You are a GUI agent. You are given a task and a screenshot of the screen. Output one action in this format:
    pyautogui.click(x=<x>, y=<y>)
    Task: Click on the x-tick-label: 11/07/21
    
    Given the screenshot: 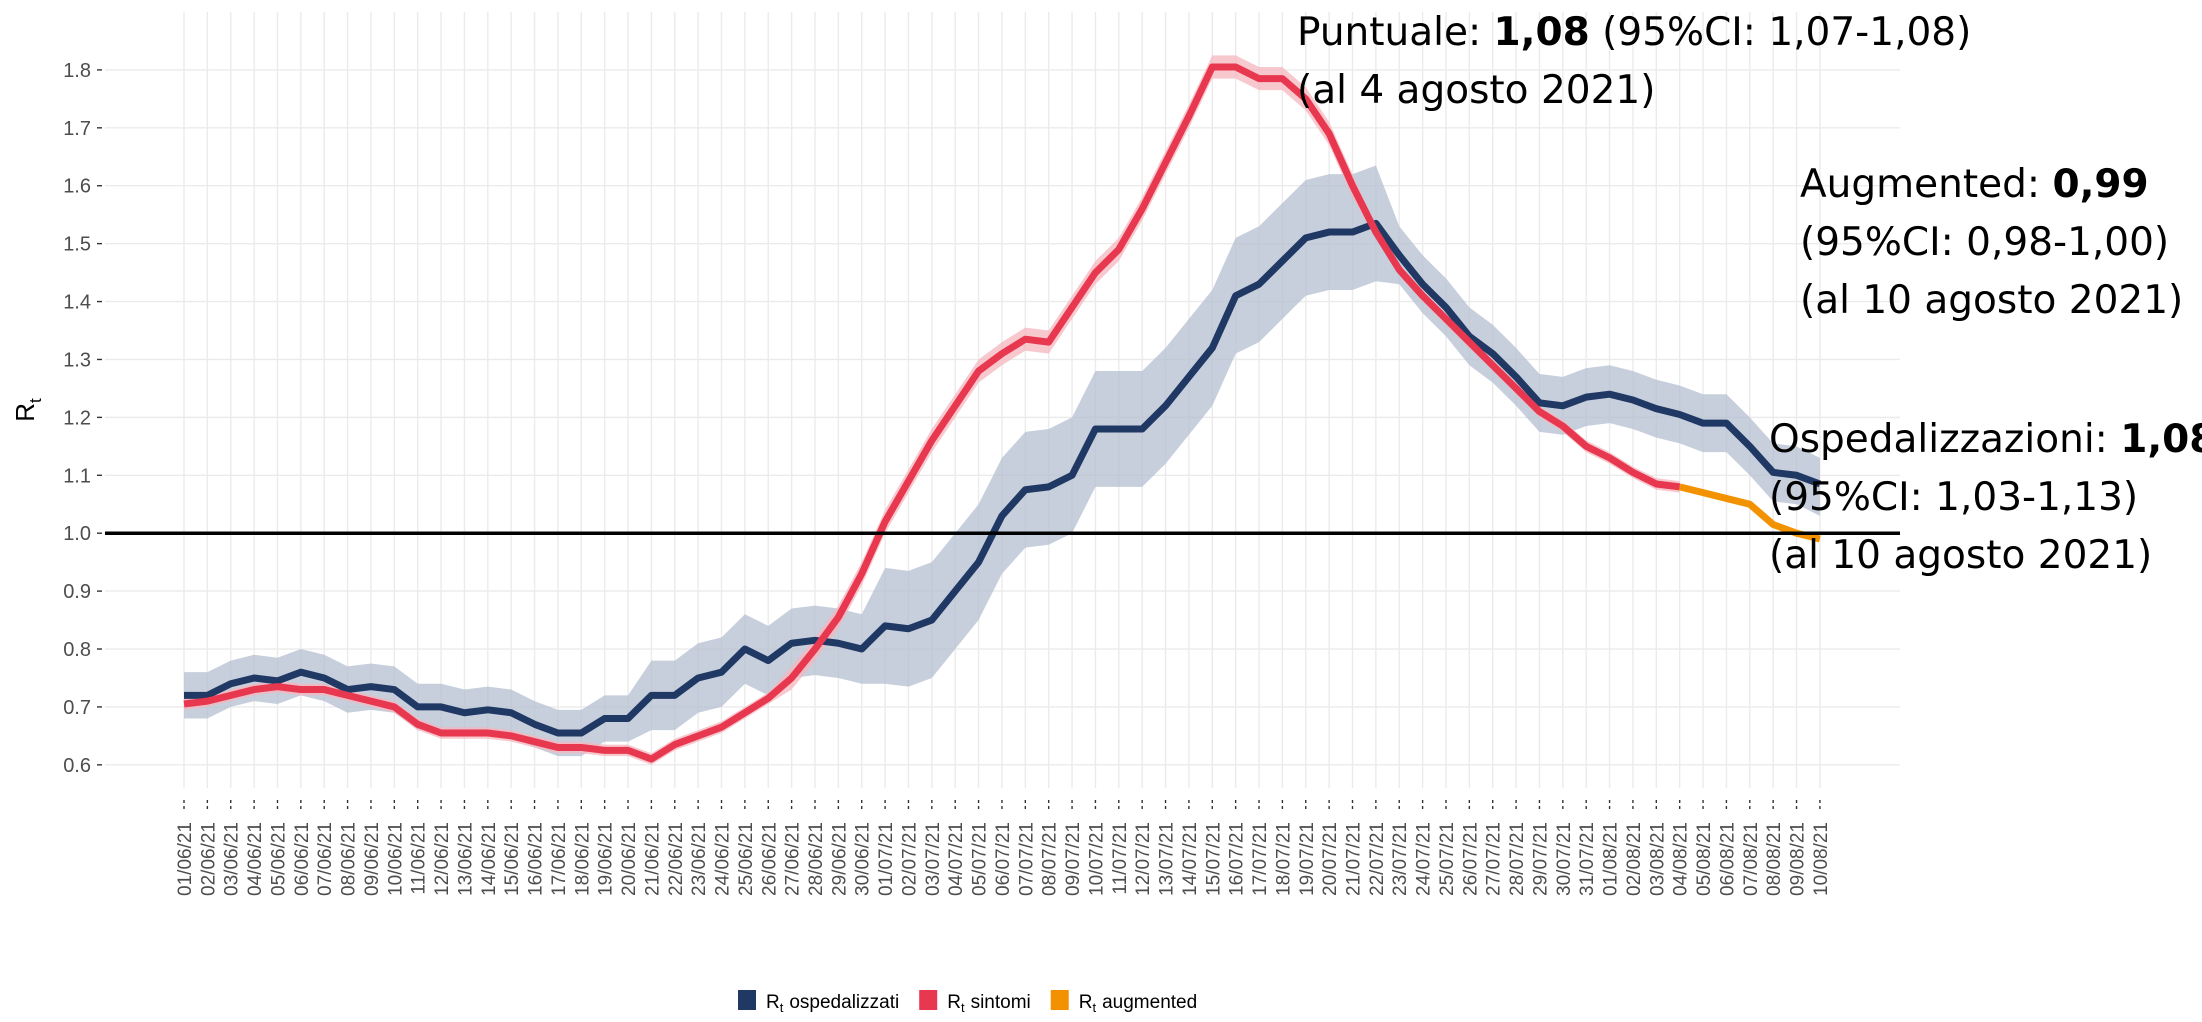 What is the action you would take?
    pyautogui.click(x=1120, y=858)
    